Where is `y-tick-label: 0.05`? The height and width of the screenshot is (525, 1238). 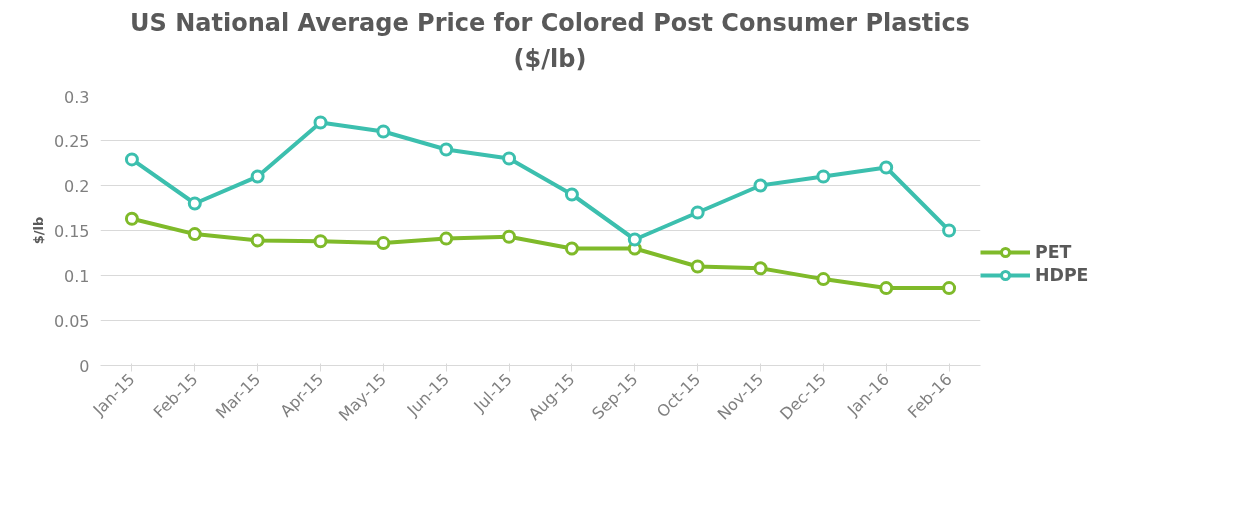
y-tick-label: 0.05 is located at coordinates (71, 321).